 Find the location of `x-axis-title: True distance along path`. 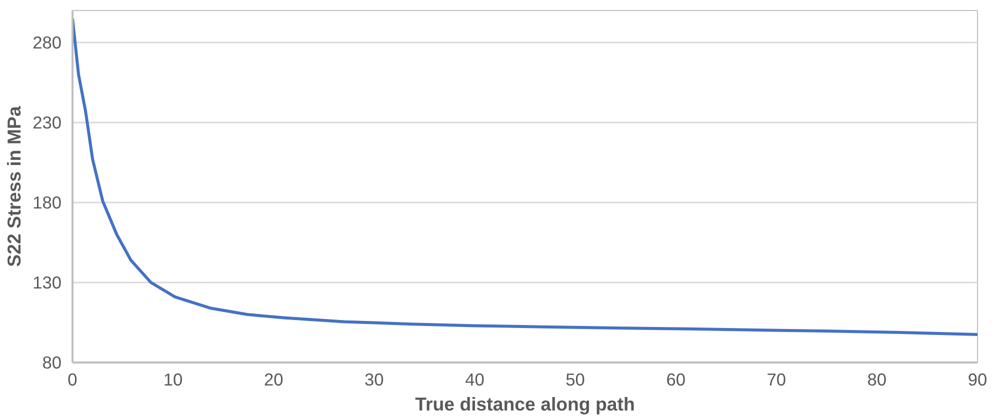

x-axis-title: True distance along path is located at coordinates (525, 404).